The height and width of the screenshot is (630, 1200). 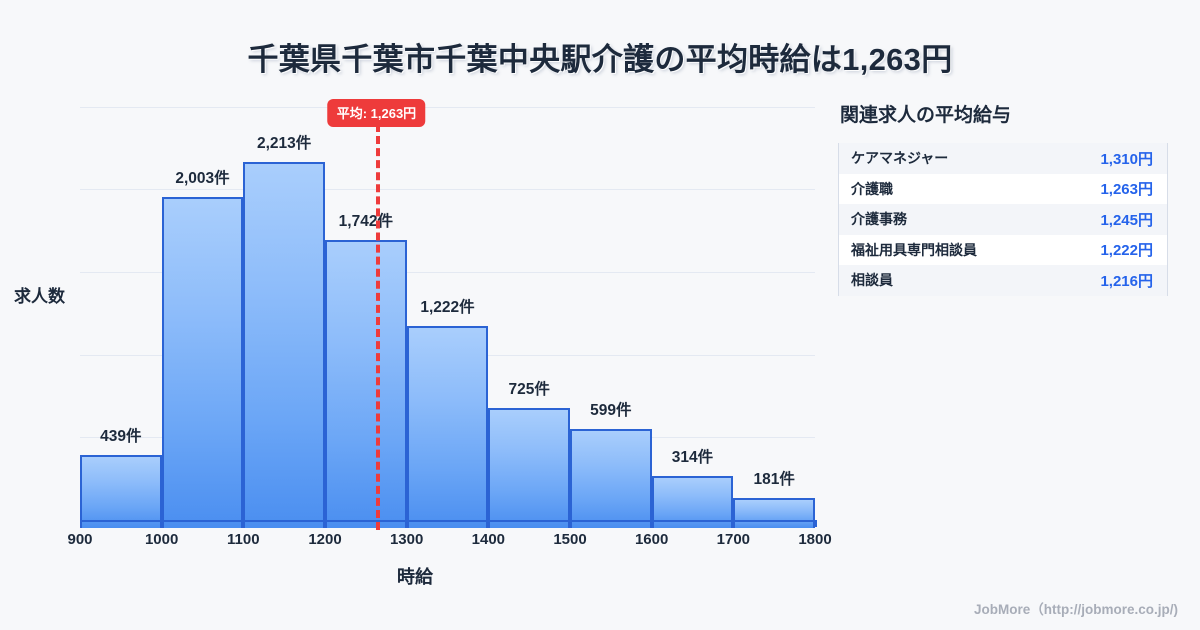 What do you see at coordinates (1076, 609) in the screenshot?
I see `footer-credit: JobMore（http://jobmore.co.jp/)` at bounding box center [1076, 609].